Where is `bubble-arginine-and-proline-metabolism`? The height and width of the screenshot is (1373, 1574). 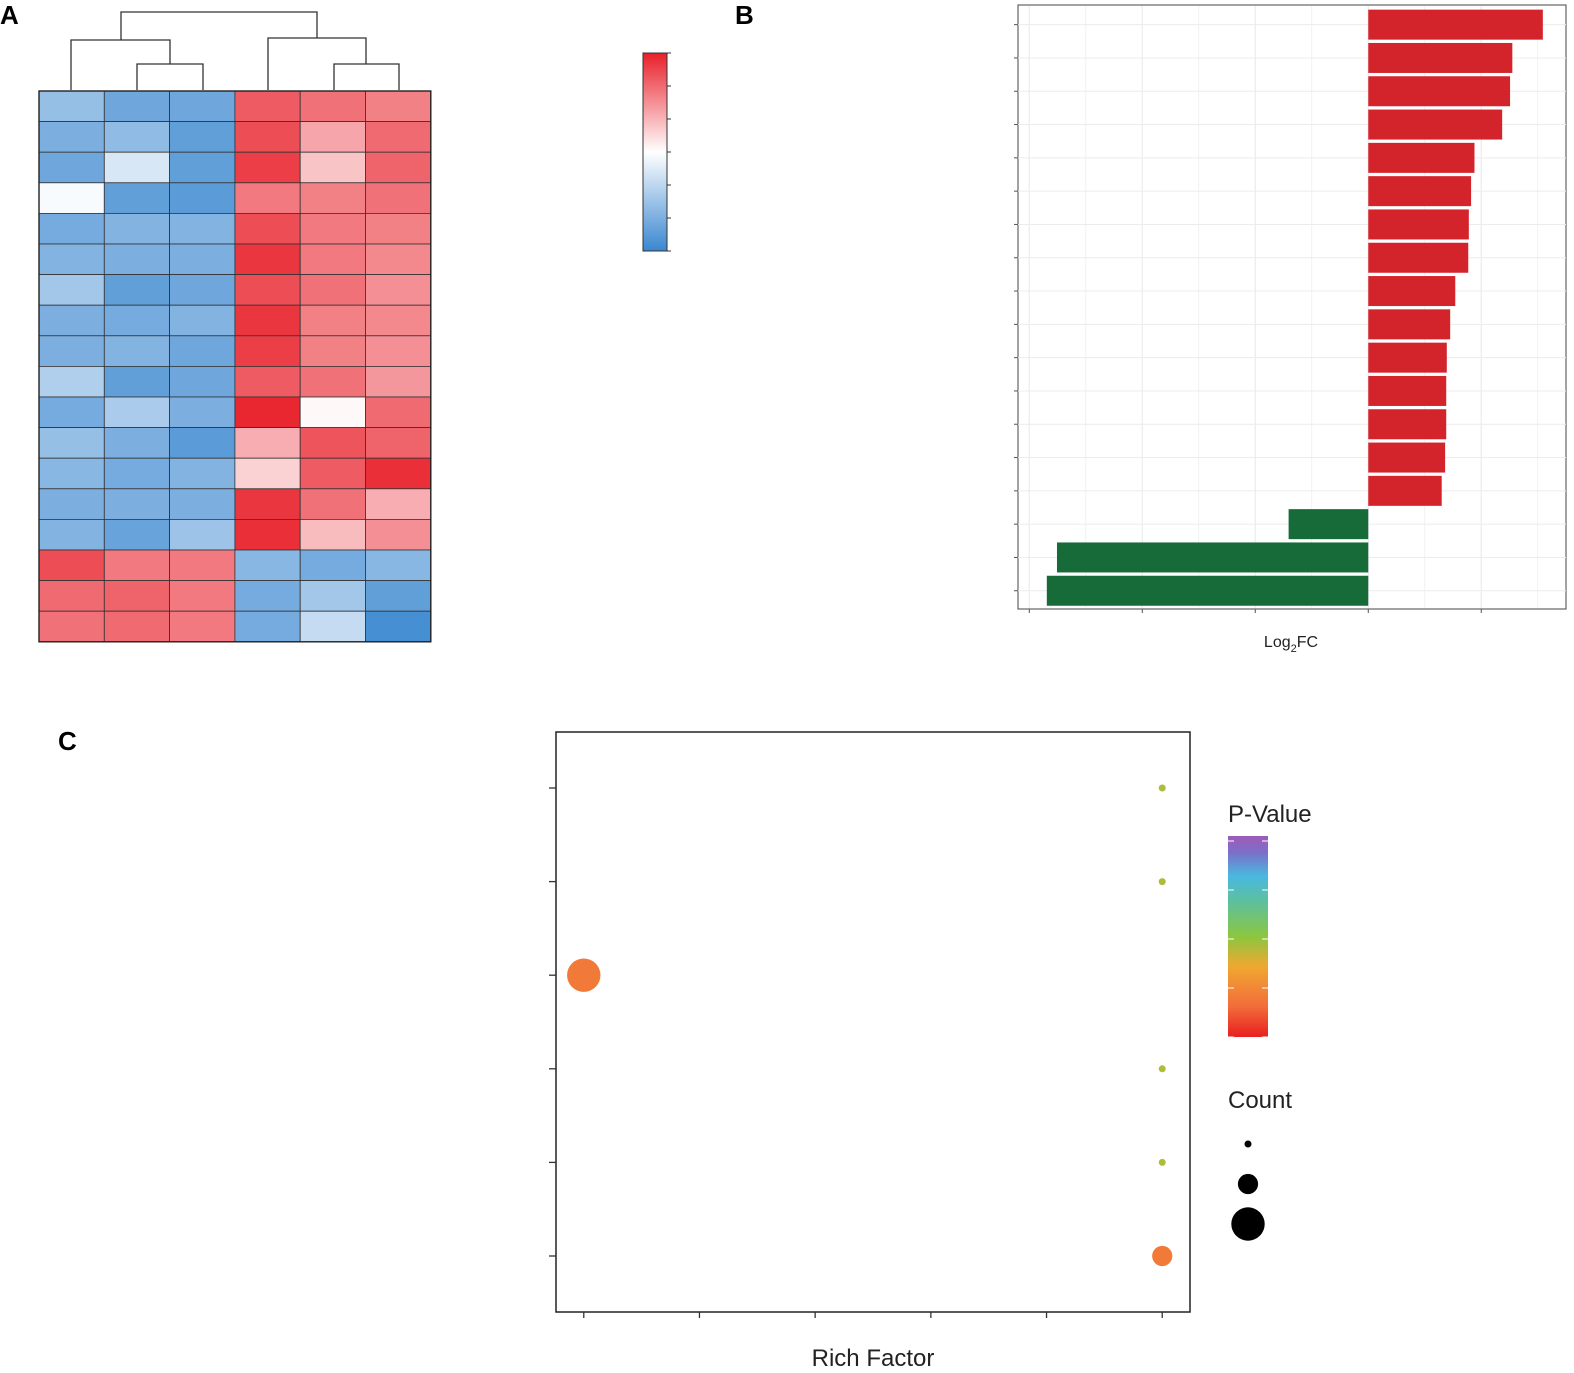
bubble-arginine-and-proline-metabolism is located at coordinates (1162, 1256).